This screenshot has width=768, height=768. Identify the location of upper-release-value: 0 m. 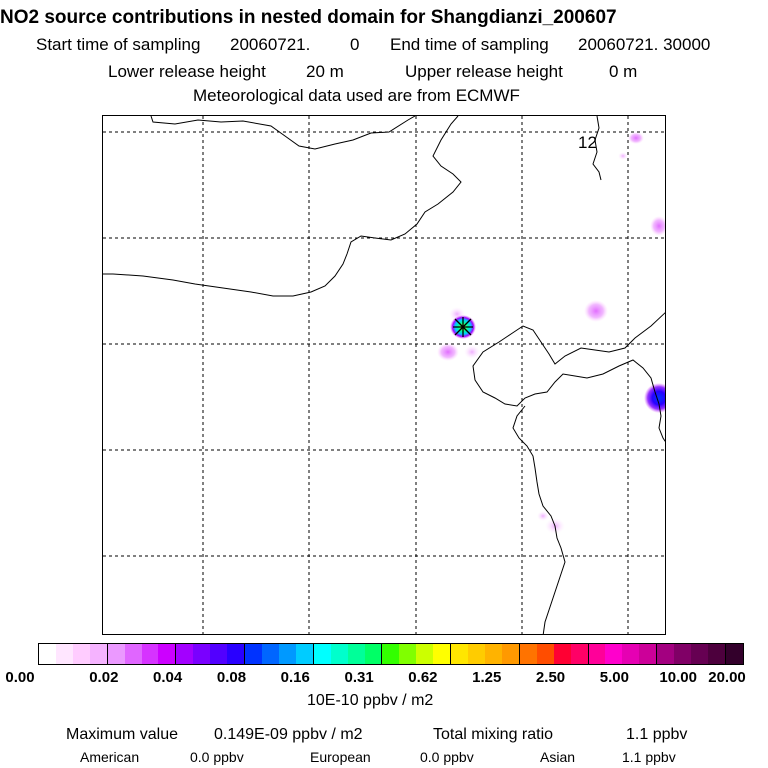
(623, 71).